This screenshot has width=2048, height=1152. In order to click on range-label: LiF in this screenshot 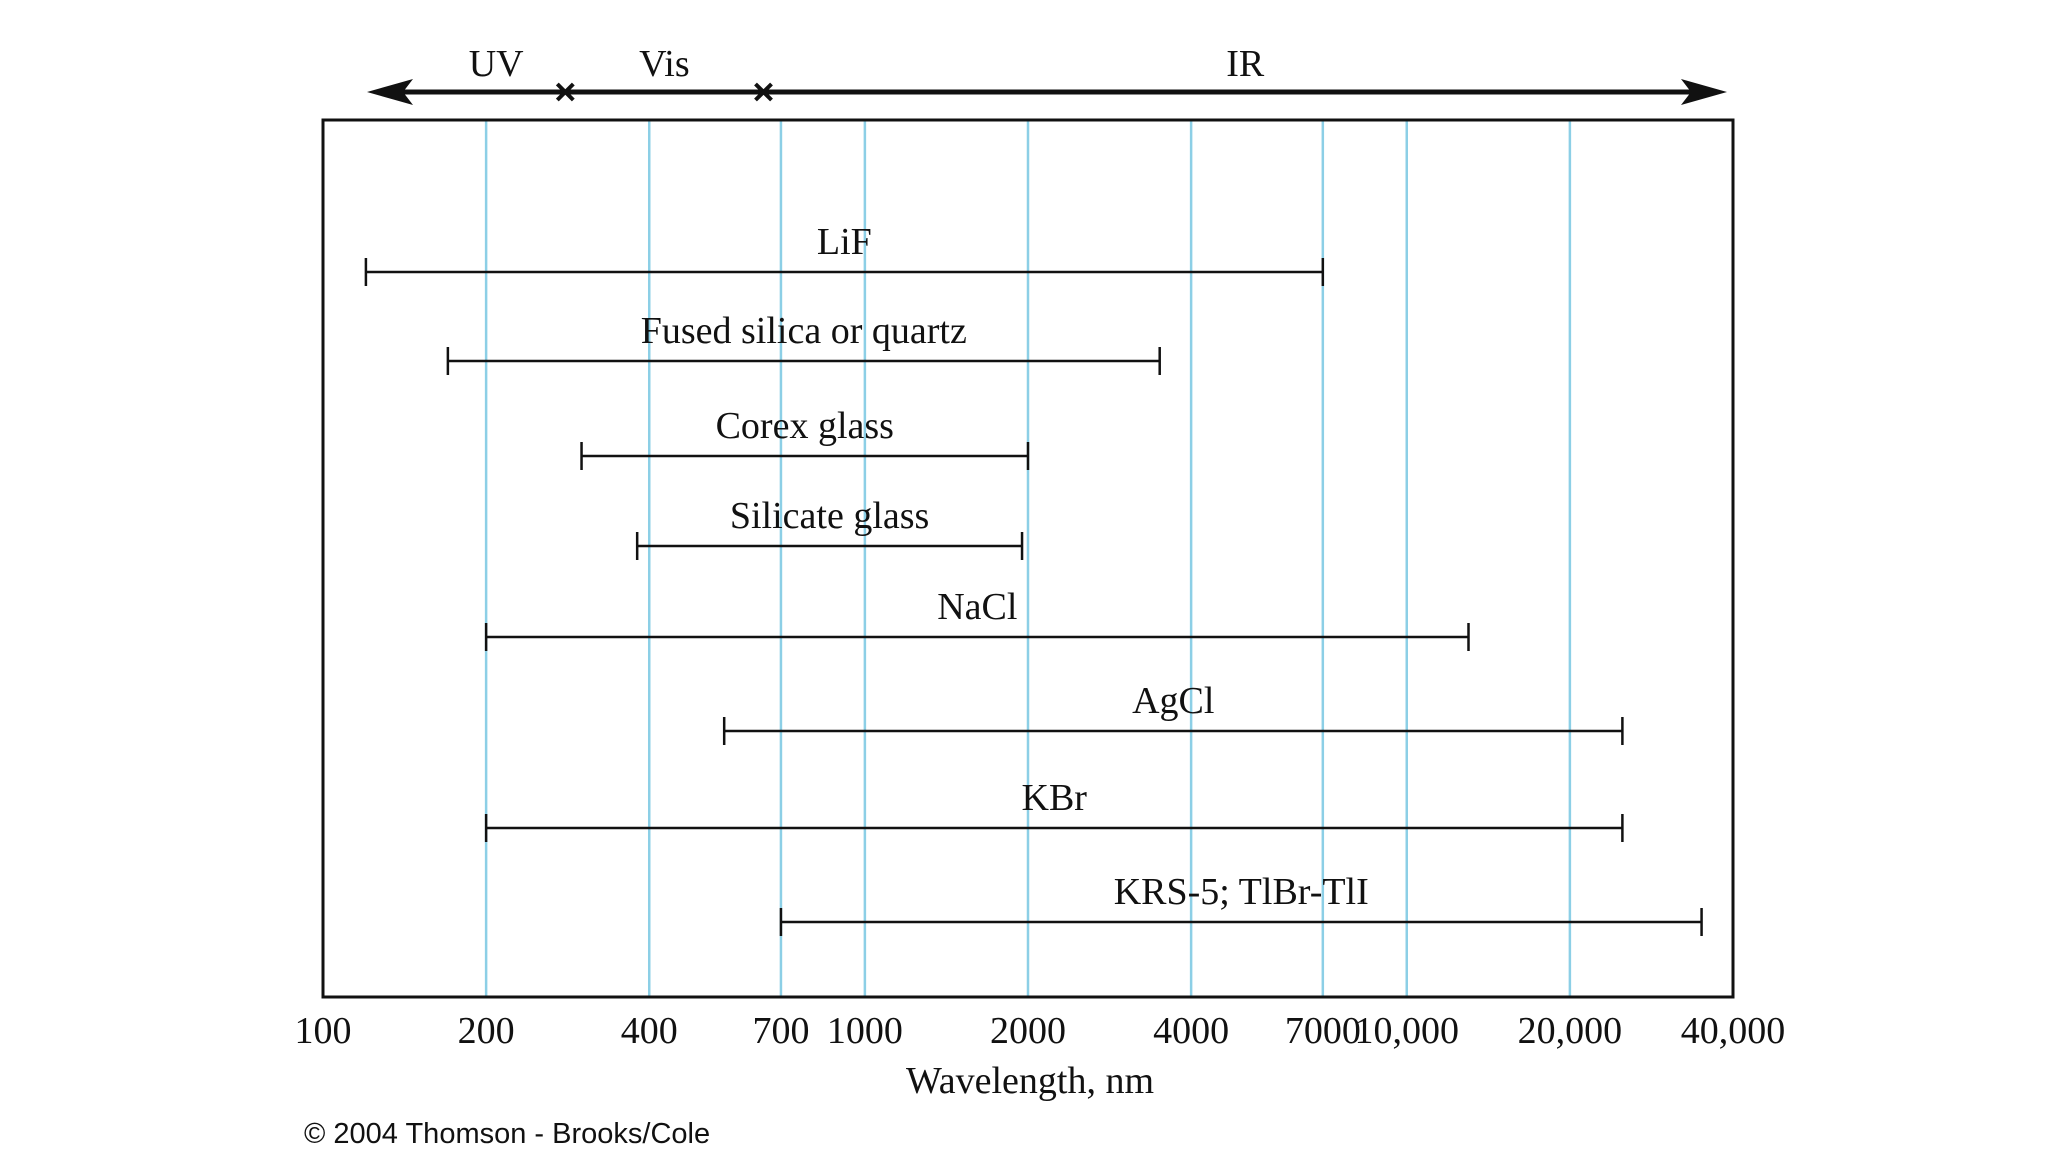, I will do `click(844, 242)`.